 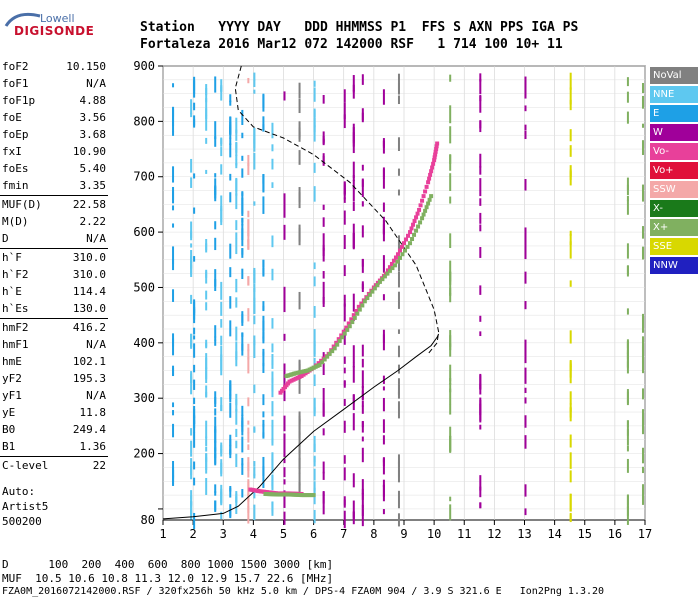 What do you see at coordinates (373, 534) in the screenshot?
I see `x-tick-label: 8` at bounding box center [373, 534].